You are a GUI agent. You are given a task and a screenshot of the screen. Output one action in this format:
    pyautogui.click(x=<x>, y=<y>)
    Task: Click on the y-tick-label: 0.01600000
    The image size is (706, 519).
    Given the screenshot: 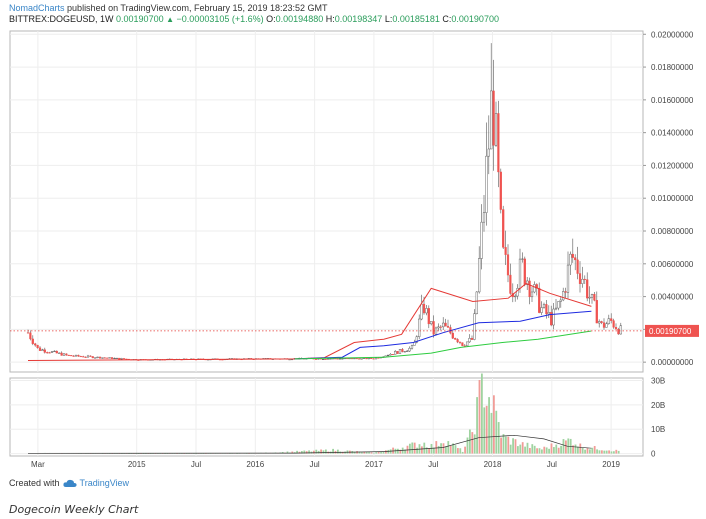 What is the action you would take?
    pyautogui.click(x=672, y=100)
    